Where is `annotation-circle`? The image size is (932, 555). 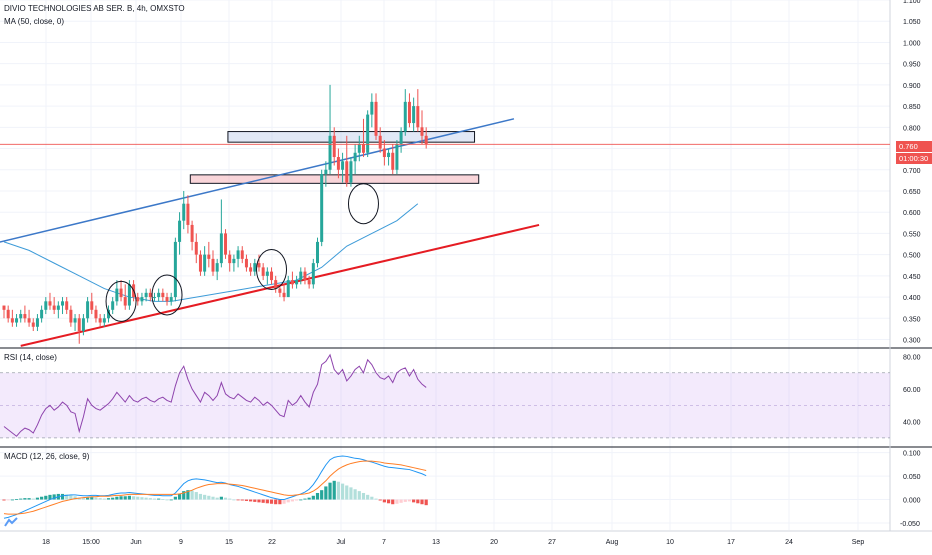
annotation-circle is located at coordinates (272, 269).